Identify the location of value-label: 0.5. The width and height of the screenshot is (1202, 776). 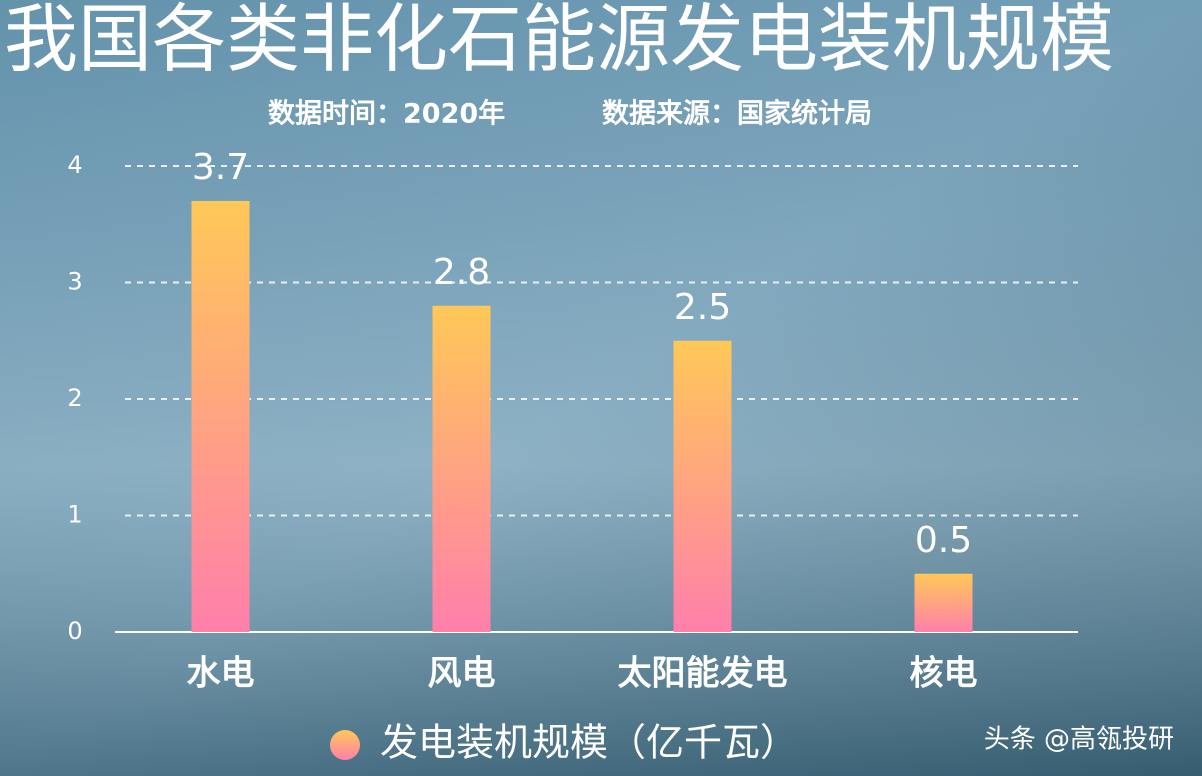
(943, 540).